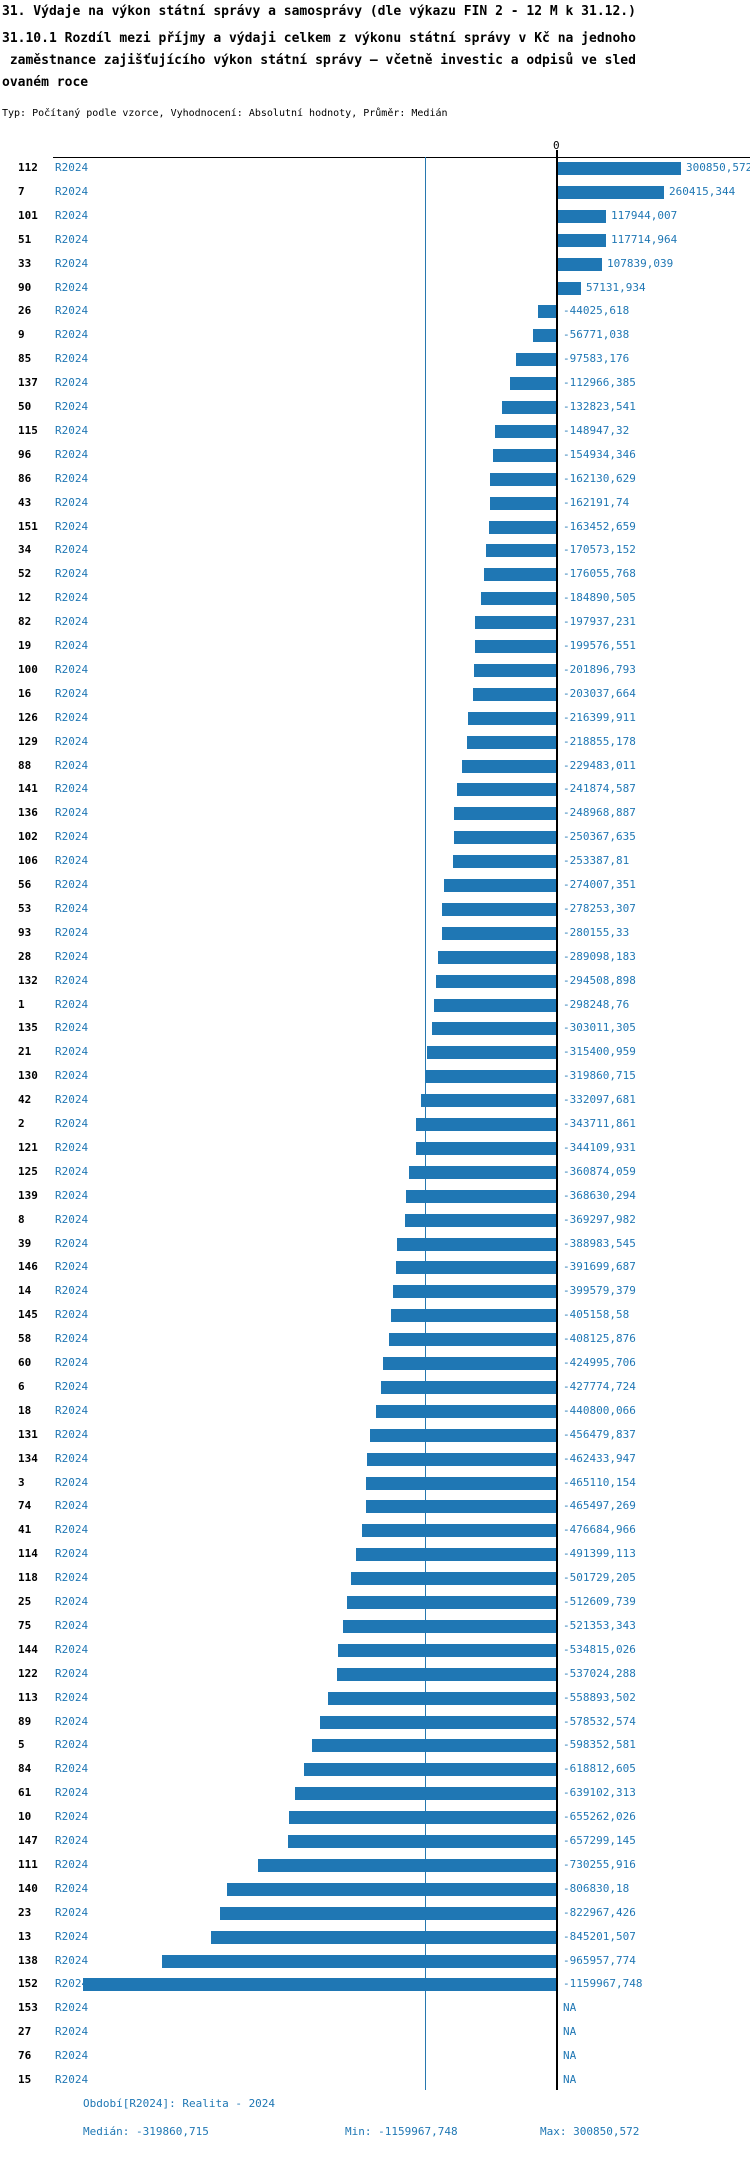 This screenshot has height=2162, width=750. I want to click on row-value-label: -534815,026, so click(599, 1649).